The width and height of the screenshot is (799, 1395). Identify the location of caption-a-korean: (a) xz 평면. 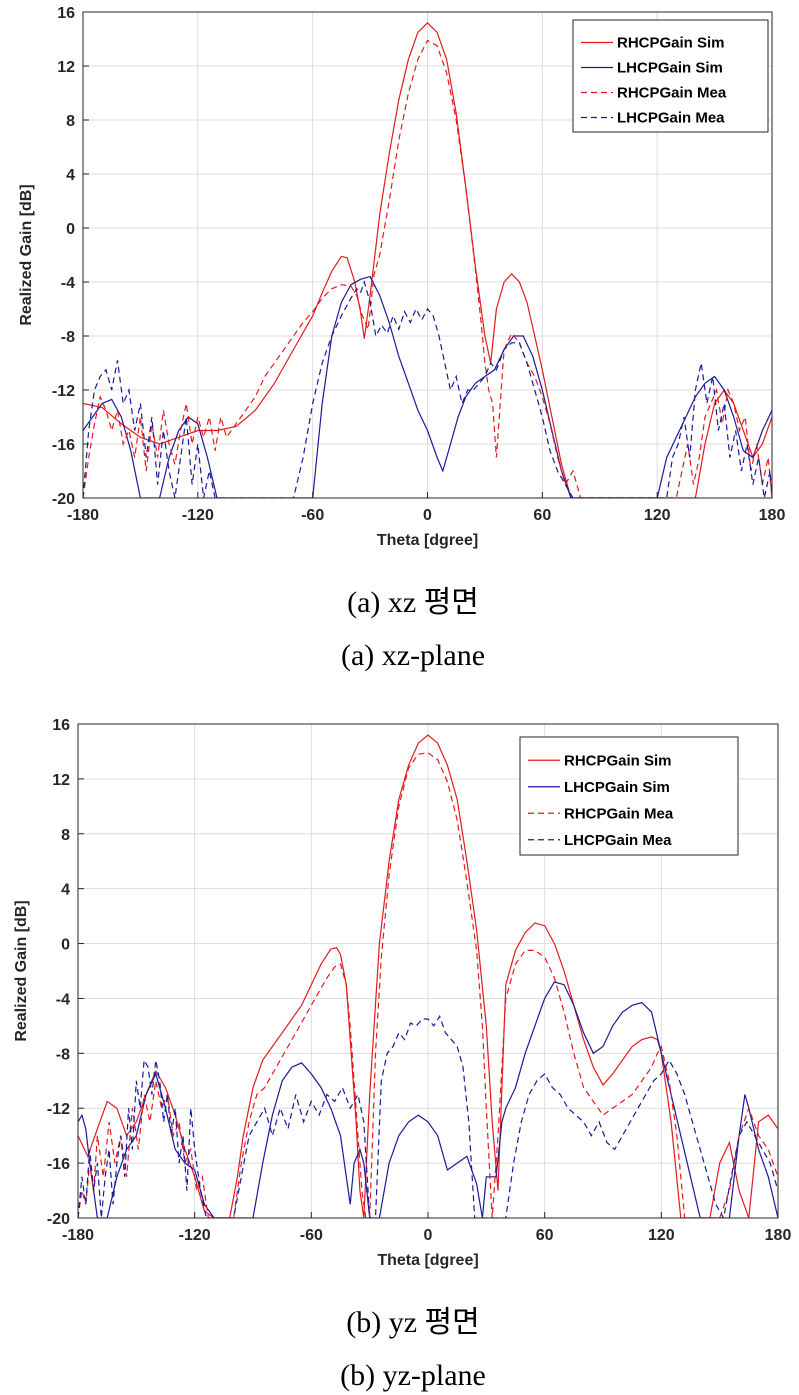
(413, 602).